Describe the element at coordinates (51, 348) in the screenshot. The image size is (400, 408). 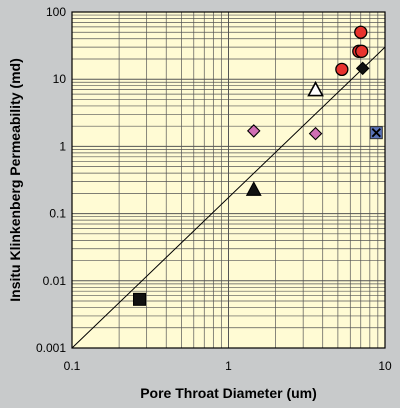
I see `y-tick-label: 0.001` at that location.